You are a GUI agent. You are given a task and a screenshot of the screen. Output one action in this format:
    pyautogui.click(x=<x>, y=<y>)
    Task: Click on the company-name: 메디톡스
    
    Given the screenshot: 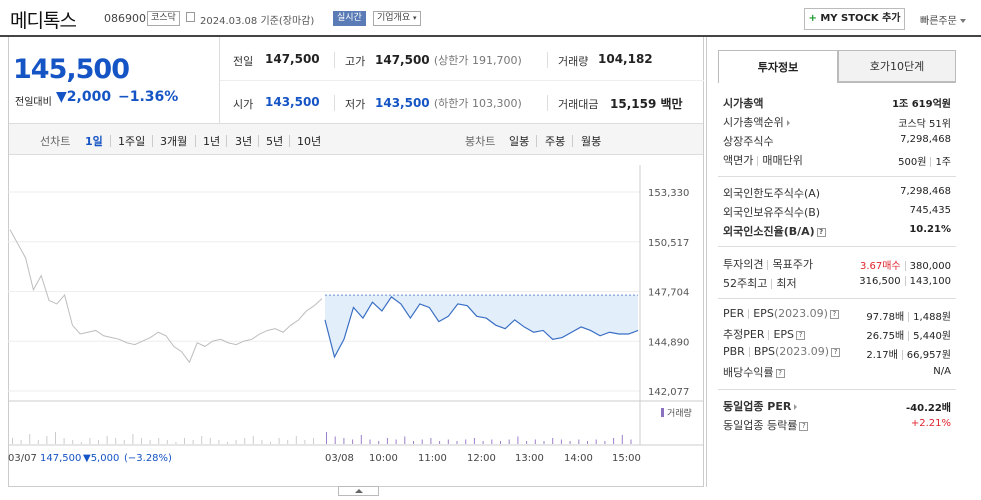 What is the action you would take?
    pyautogui.click(x=43, y=21)
    